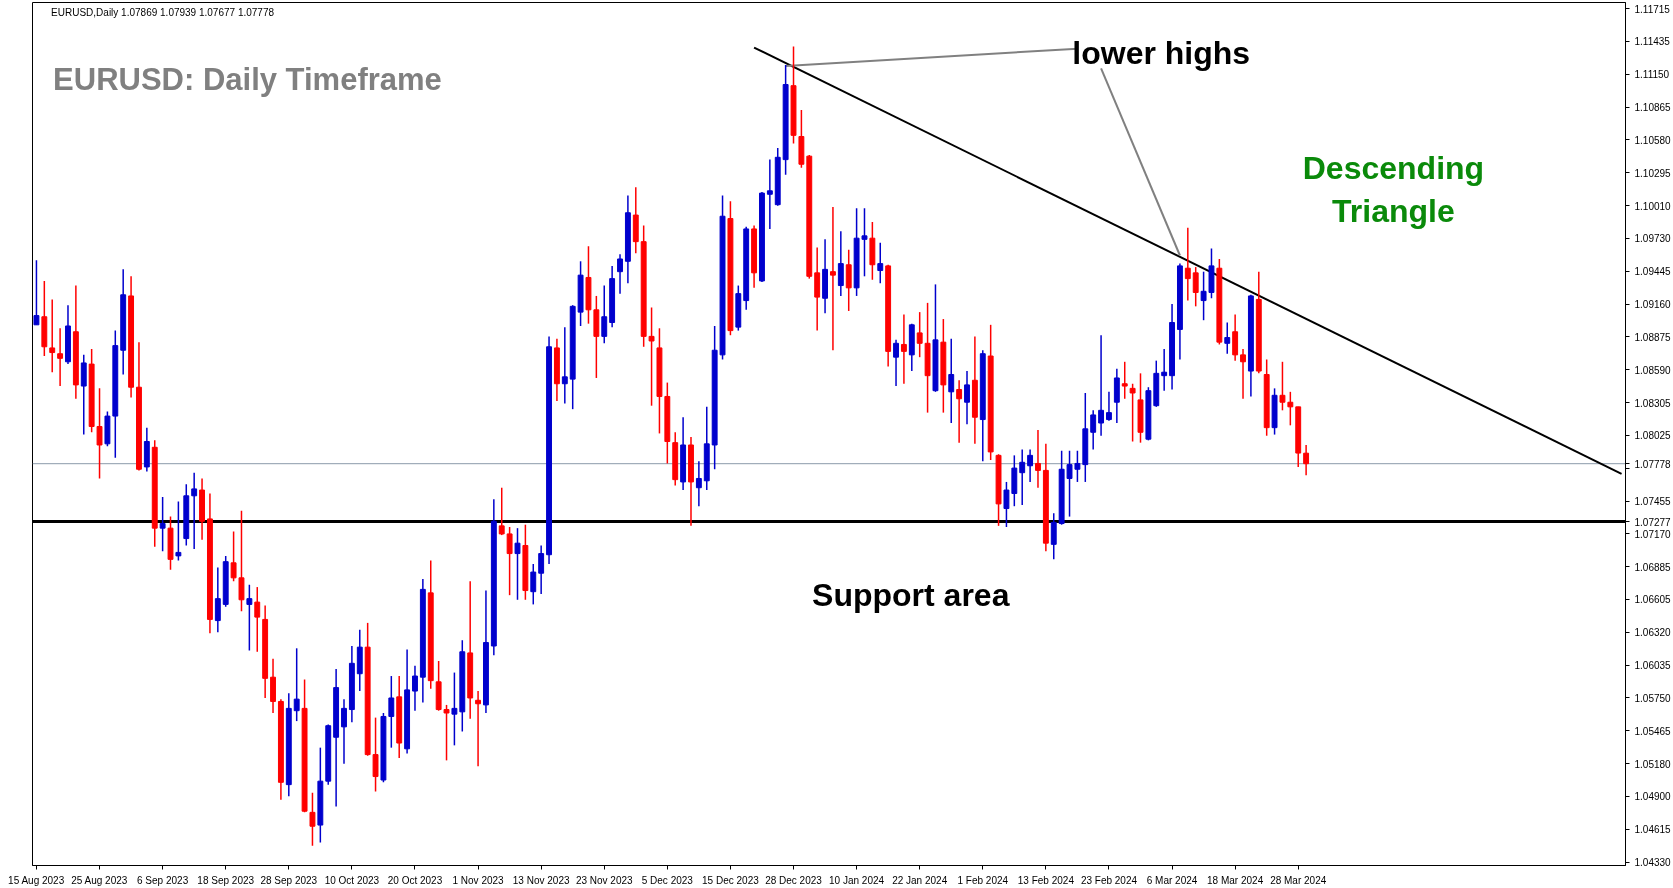 This screenshot has height=888, width=1673. Describe the element at coordinates (36, 880) in the screenshot. I see `x-tick-label: 15 Aug 2023` at that location.